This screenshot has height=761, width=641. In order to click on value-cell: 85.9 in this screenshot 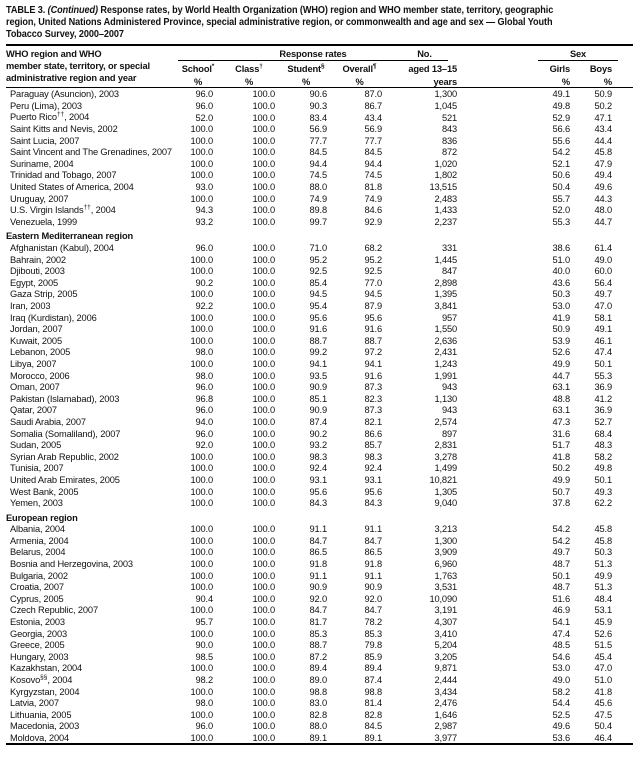, I will do `click(373, 656)`.